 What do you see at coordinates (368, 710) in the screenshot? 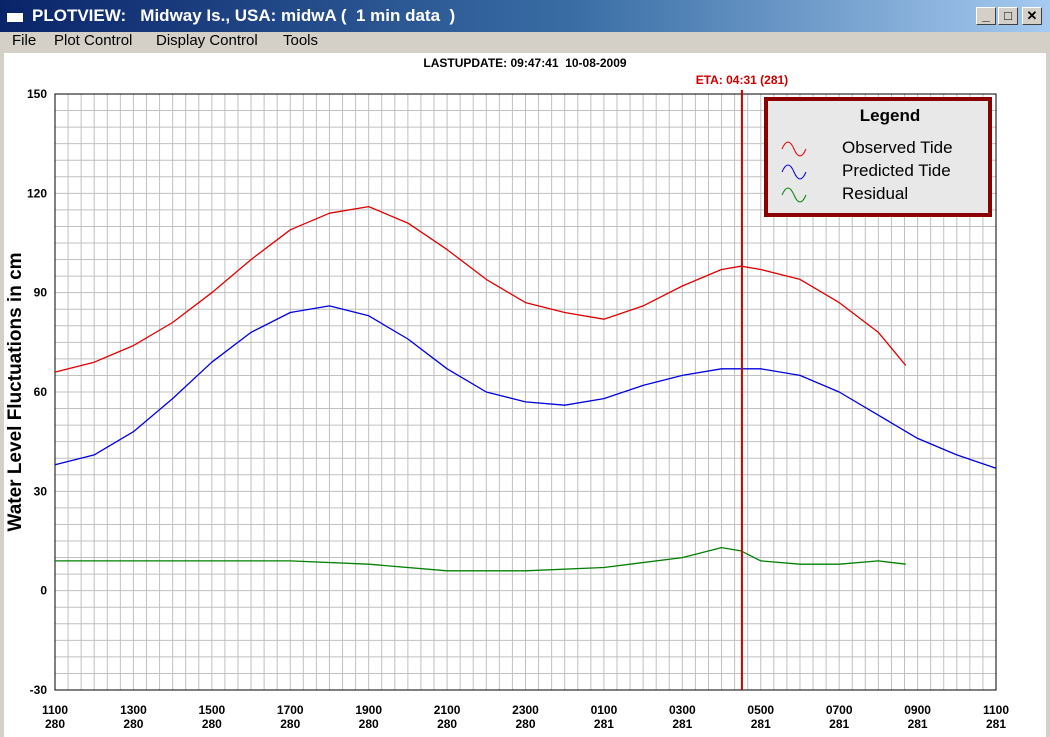
I see `x-tick-time: 1900` at bounding box center [368, 710].